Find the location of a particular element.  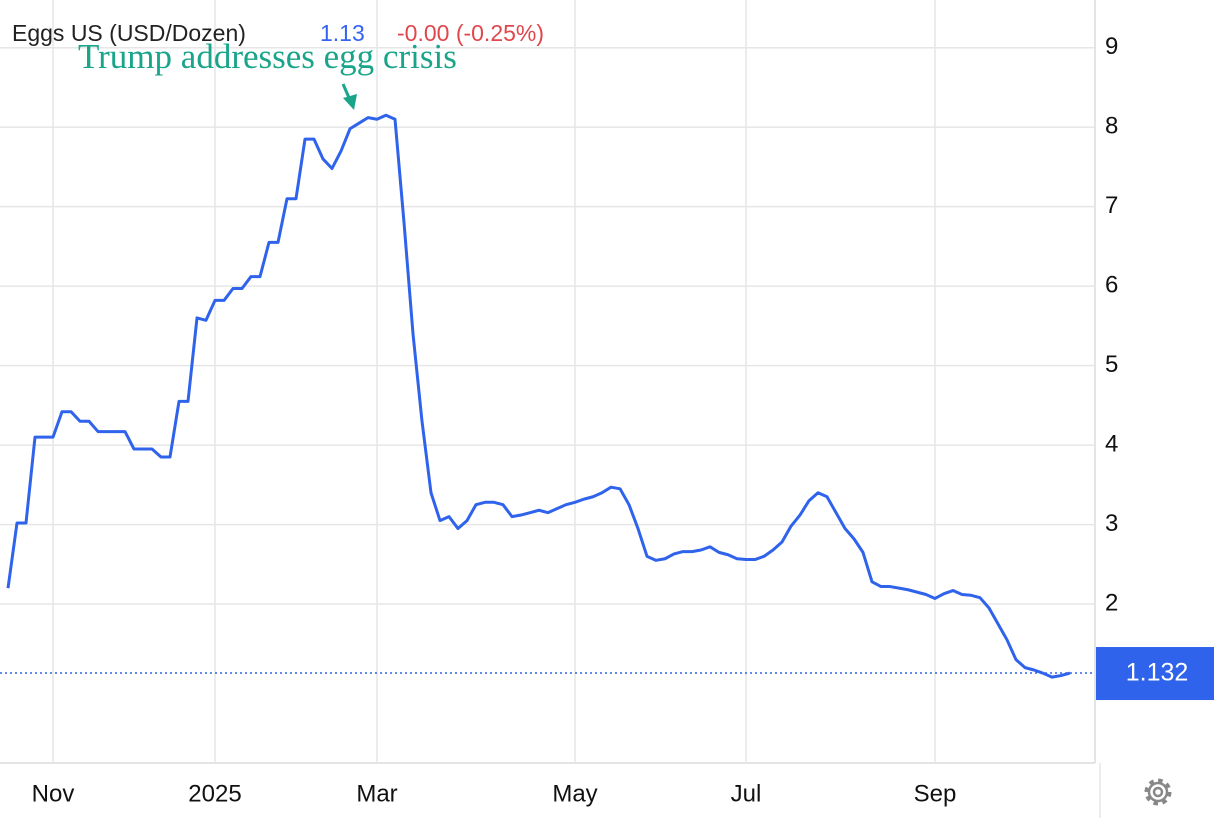

y-tick-label: 9 is located at coordinates (1111, 46).